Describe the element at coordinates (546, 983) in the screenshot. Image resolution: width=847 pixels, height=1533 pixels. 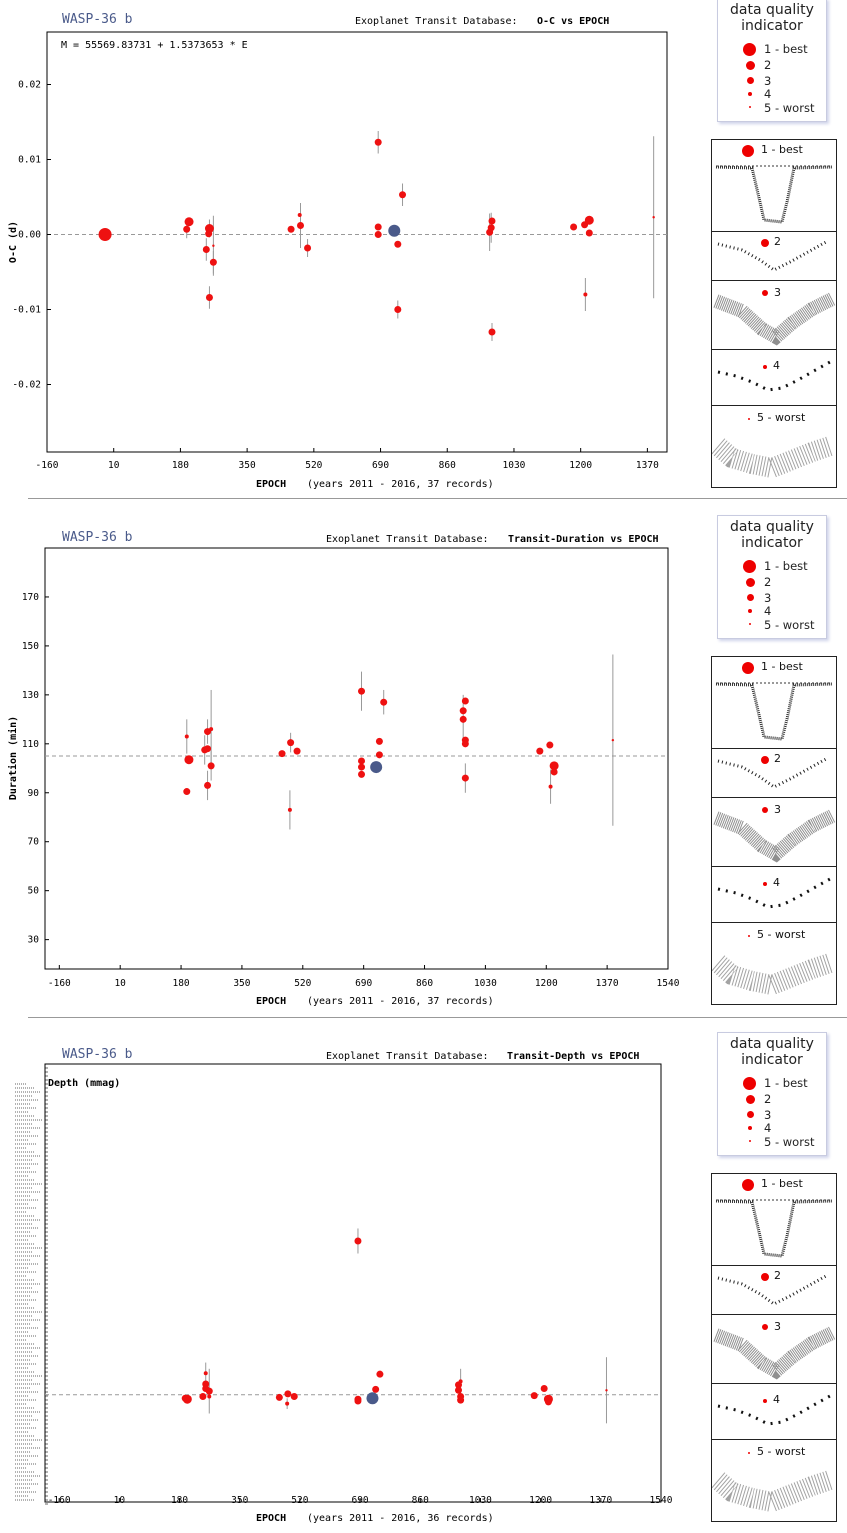
I see `x-tick-label: 1200` at that location.